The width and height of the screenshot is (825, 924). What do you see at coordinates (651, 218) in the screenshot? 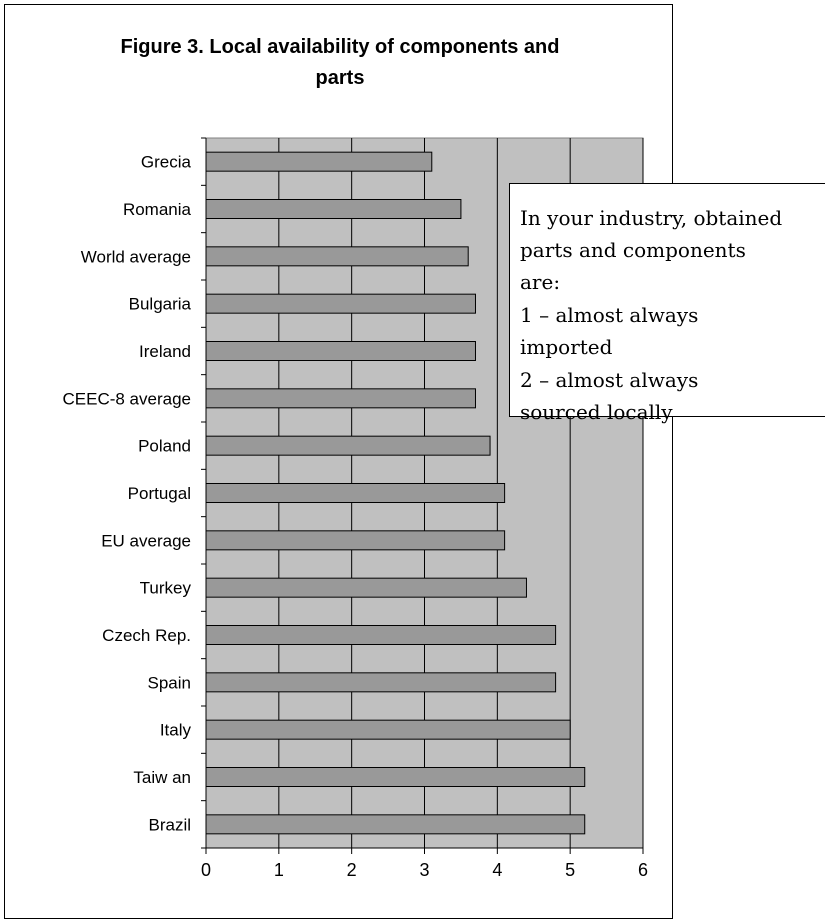
I see `annotation-line-1: In your industry, obtained` at bounding box center [651, 218].